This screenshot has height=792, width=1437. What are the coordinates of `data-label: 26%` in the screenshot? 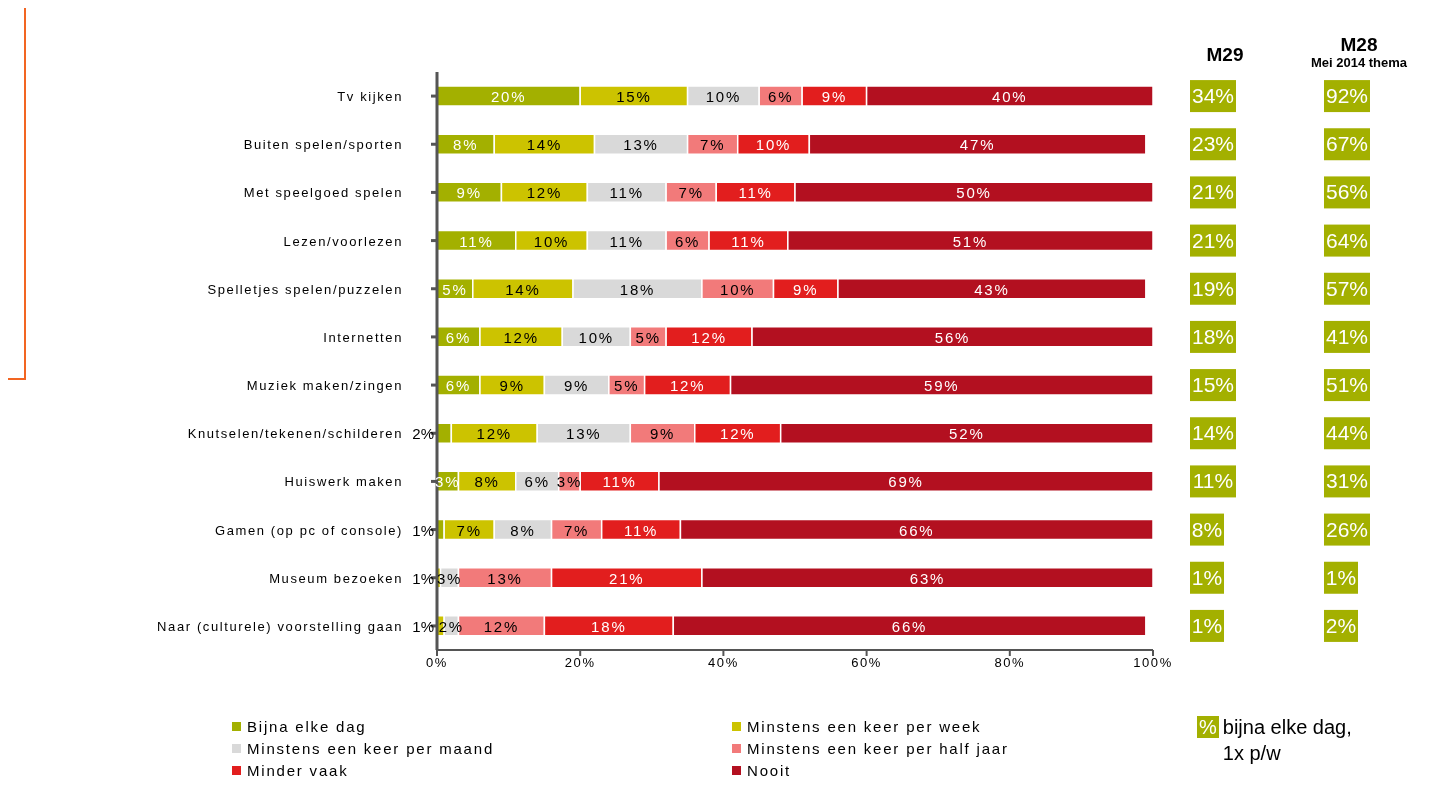 It's located at (1347, 529).